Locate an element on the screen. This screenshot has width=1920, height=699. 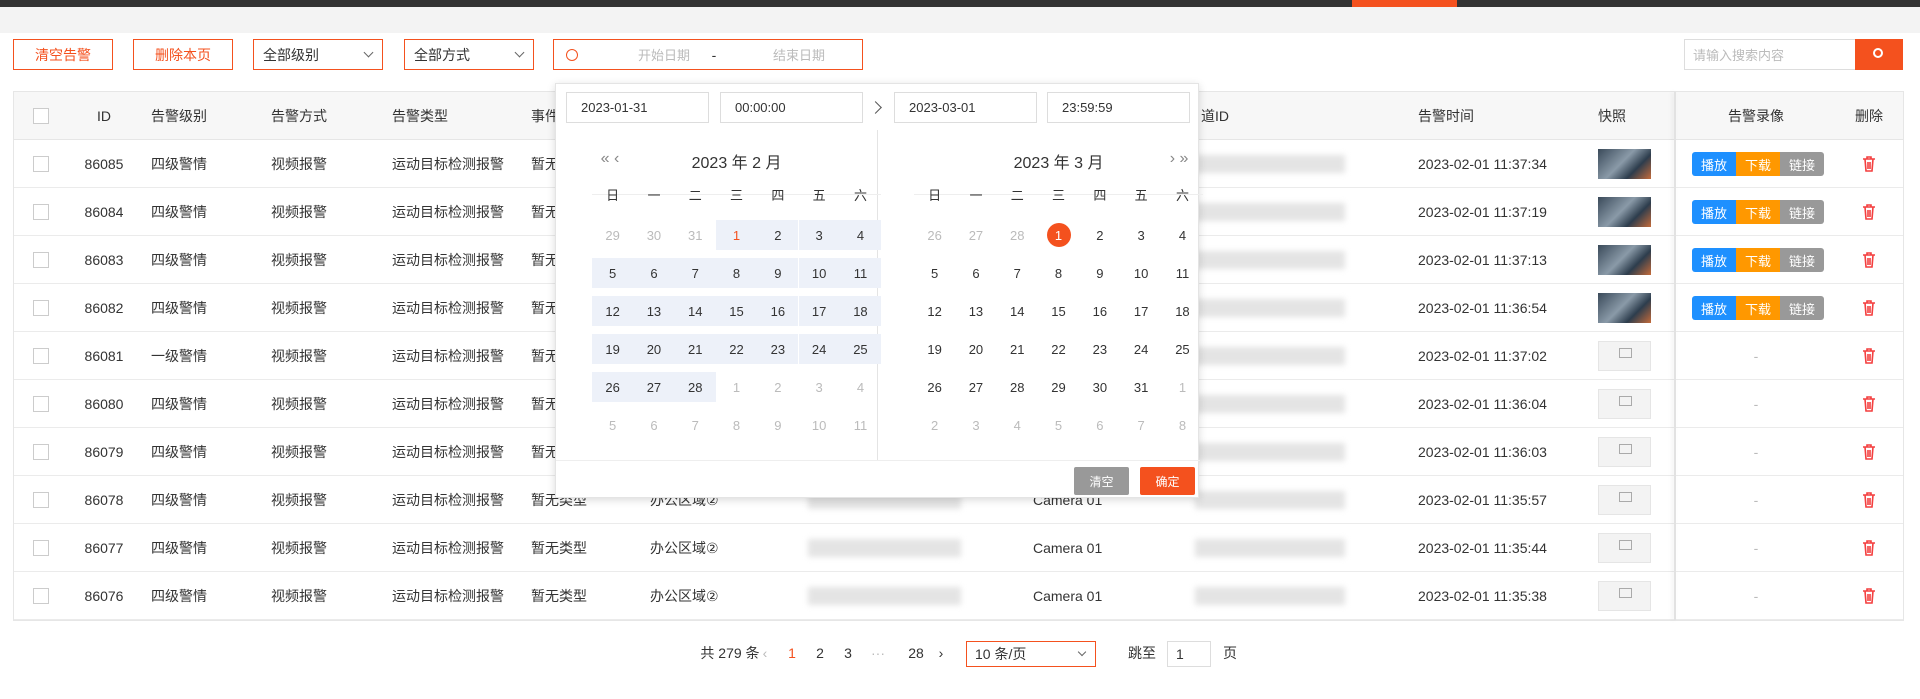
calendar-nav: › » is located at coordinates (1179, 158).